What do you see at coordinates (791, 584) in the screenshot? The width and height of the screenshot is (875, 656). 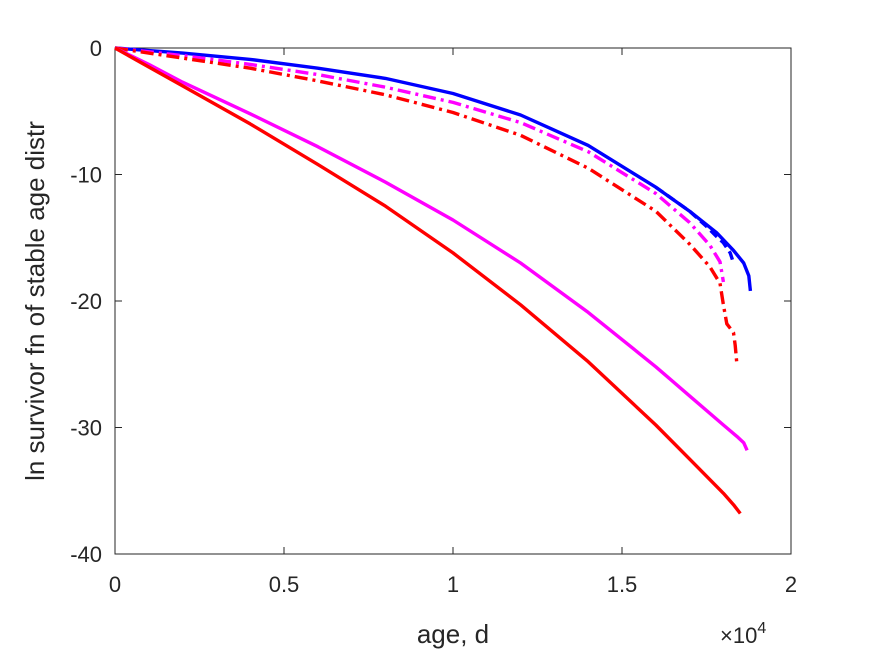 I see `x-tick-label: 2` at bounding box center [791, 584].